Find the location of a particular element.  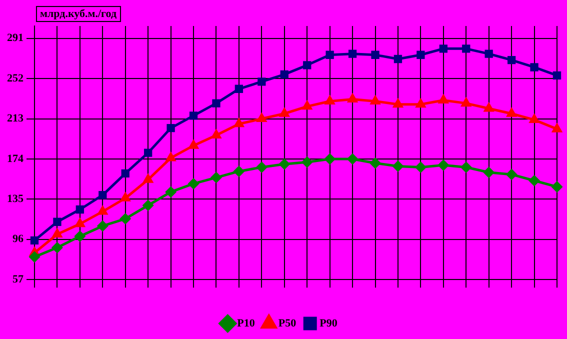

y-tick-label: 213 is located at coordinates (15, 118).